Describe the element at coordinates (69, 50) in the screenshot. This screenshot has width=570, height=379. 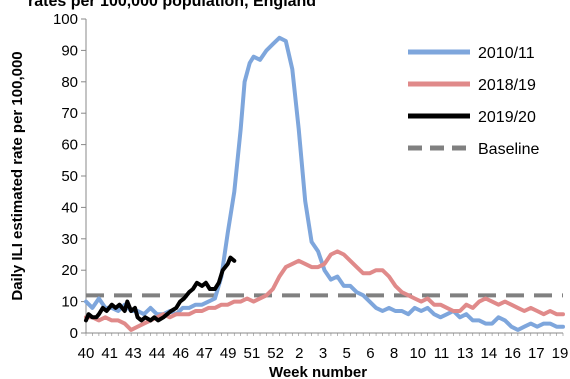
I see `y-tick-label: 90` at that location.